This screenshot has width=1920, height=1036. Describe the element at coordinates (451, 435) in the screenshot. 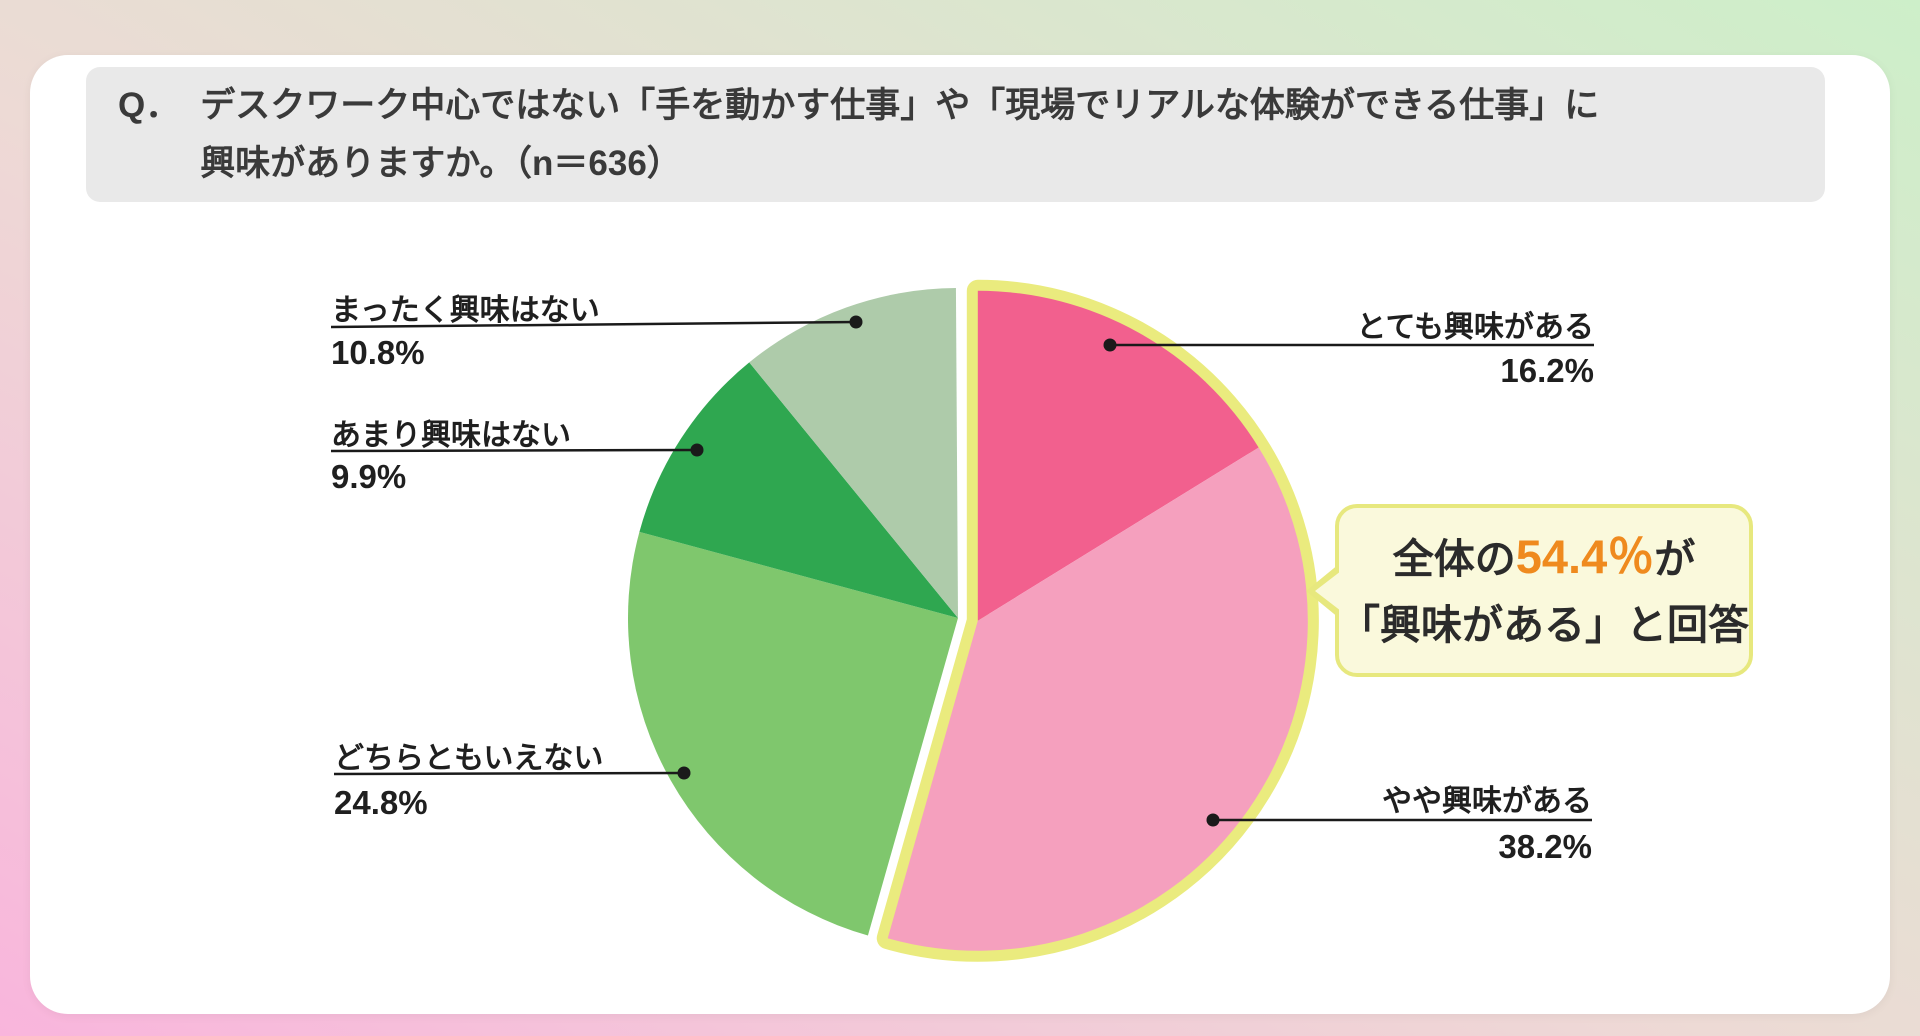

I see `label-amari-kyoumi-wa-nai: あまり興味はない` at that location.